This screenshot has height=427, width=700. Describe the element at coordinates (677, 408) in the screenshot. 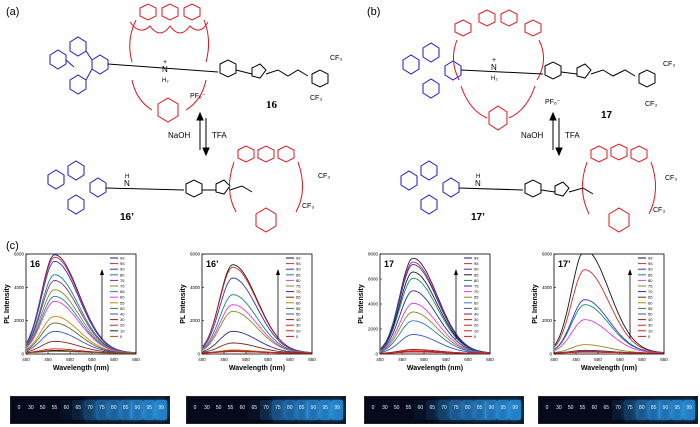

I see `vial-label: 95` at that location.